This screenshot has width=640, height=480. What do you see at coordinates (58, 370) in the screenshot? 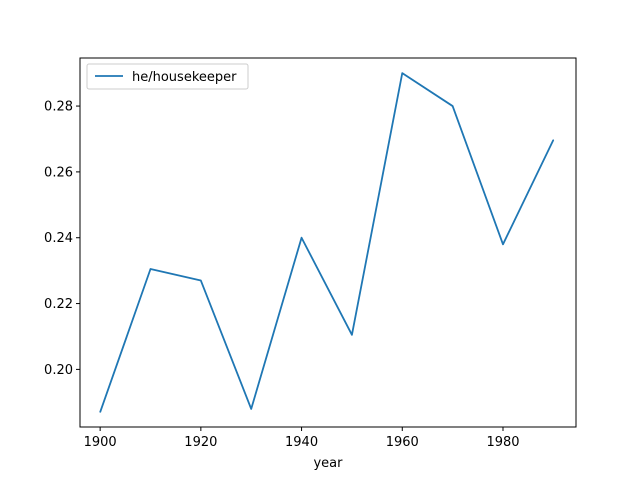
I see `y-tick-label: 0.20` at bounding box center [58, 370].